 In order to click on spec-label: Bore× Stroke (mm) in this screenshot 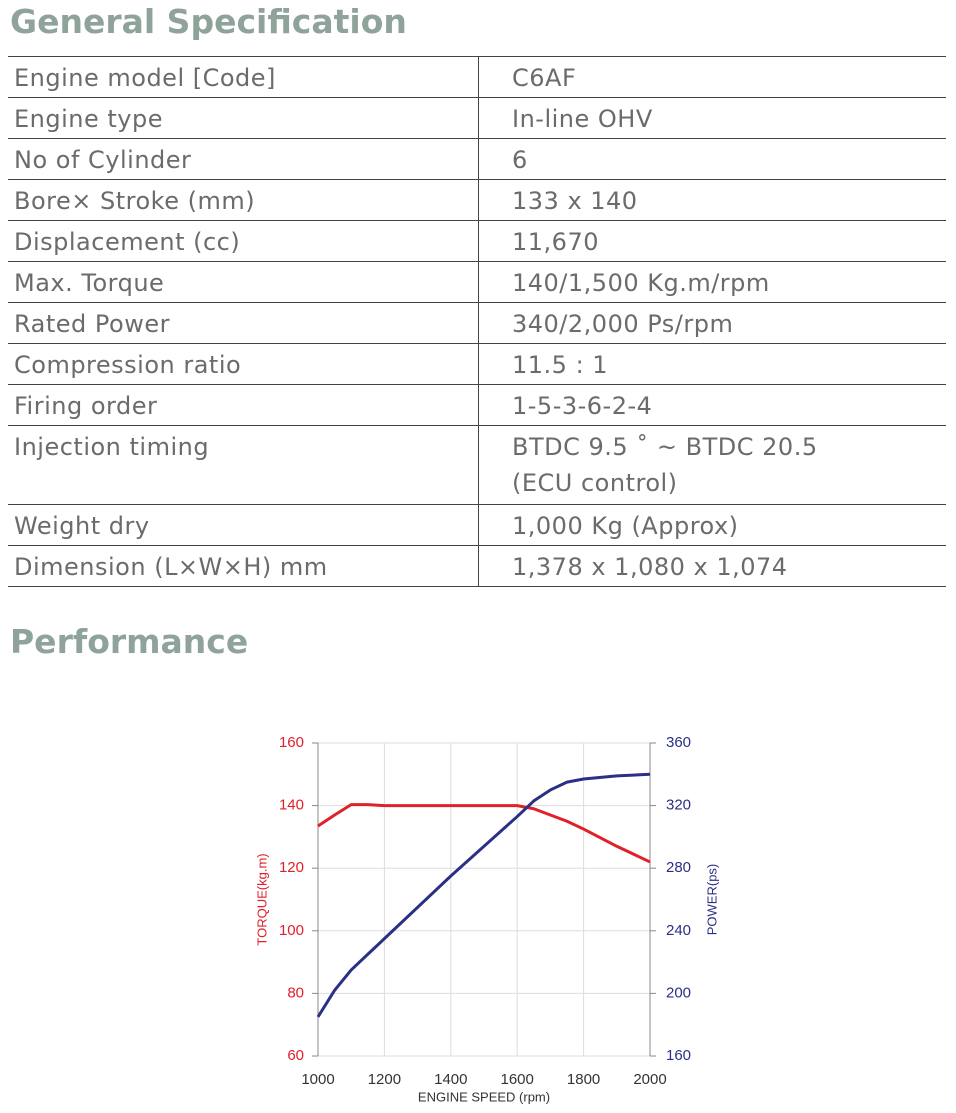, I will do `click(243, 200)`.